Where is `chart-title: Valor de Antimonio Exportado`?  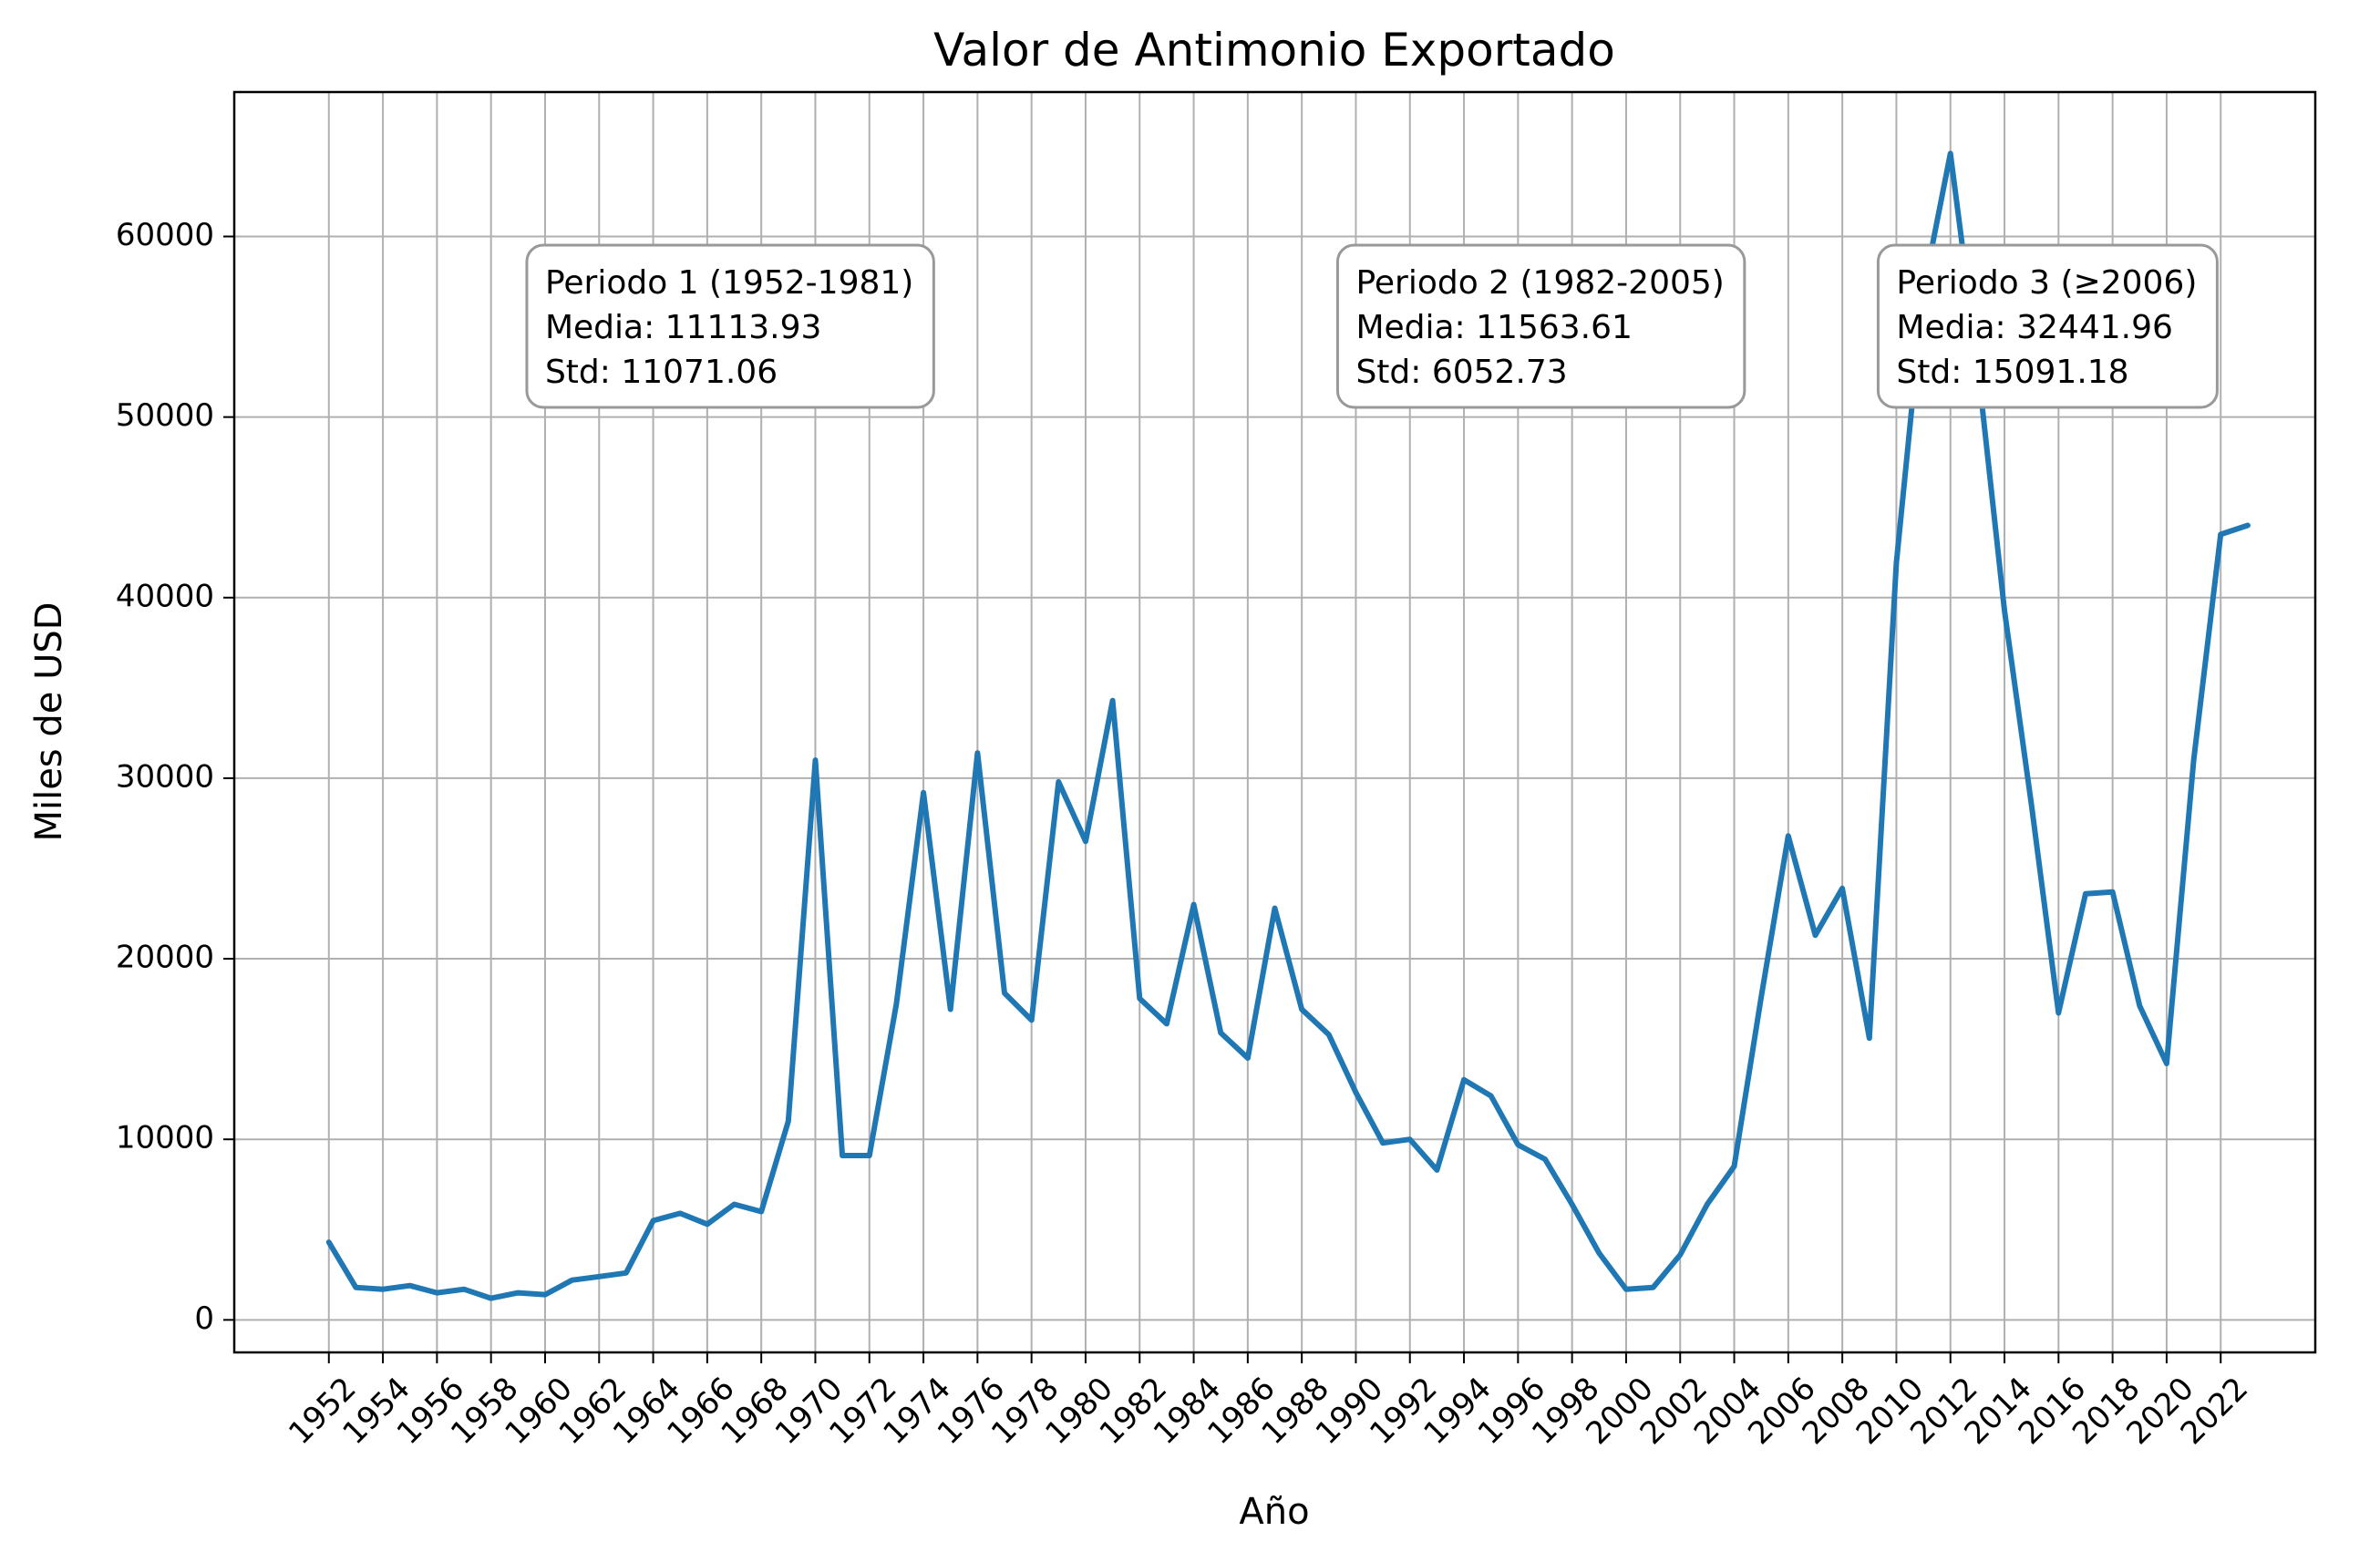 chart-title: Valor de Antimonio Exportado is located at coordinates (1274, 50).